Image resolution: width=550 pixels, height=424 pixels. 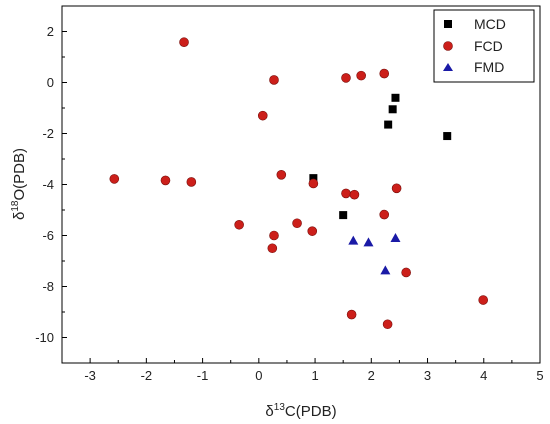 I want to click on y-tick-label: -4, so click(x=48, y=184).